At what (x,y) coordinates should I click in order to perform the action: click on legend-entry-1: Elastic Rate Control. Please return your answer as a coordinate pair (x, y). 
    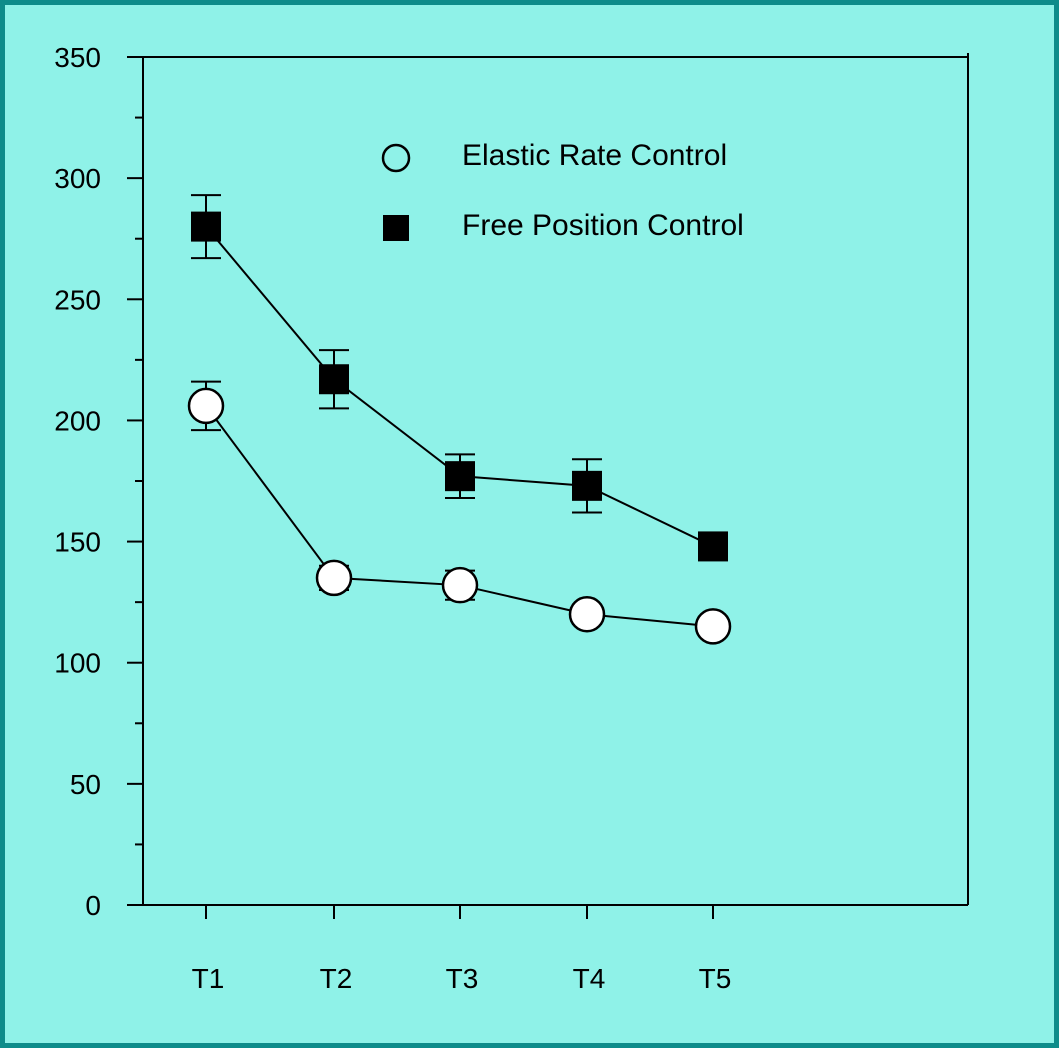
    Looking at the image, I should click on (554, 156).